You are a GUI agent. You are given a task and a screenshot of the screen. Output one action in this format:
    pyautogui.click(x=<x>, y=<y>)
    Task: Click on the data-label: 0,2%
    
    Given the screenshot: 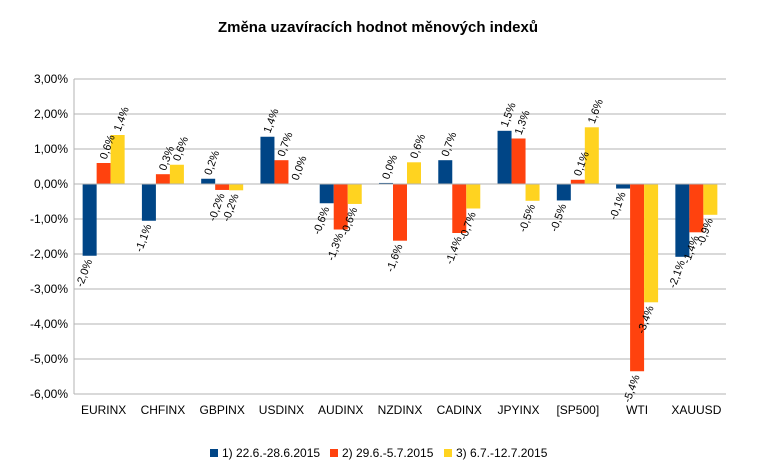 What is the action you would take?
    pyautogui.click(x=212, y=163)
    